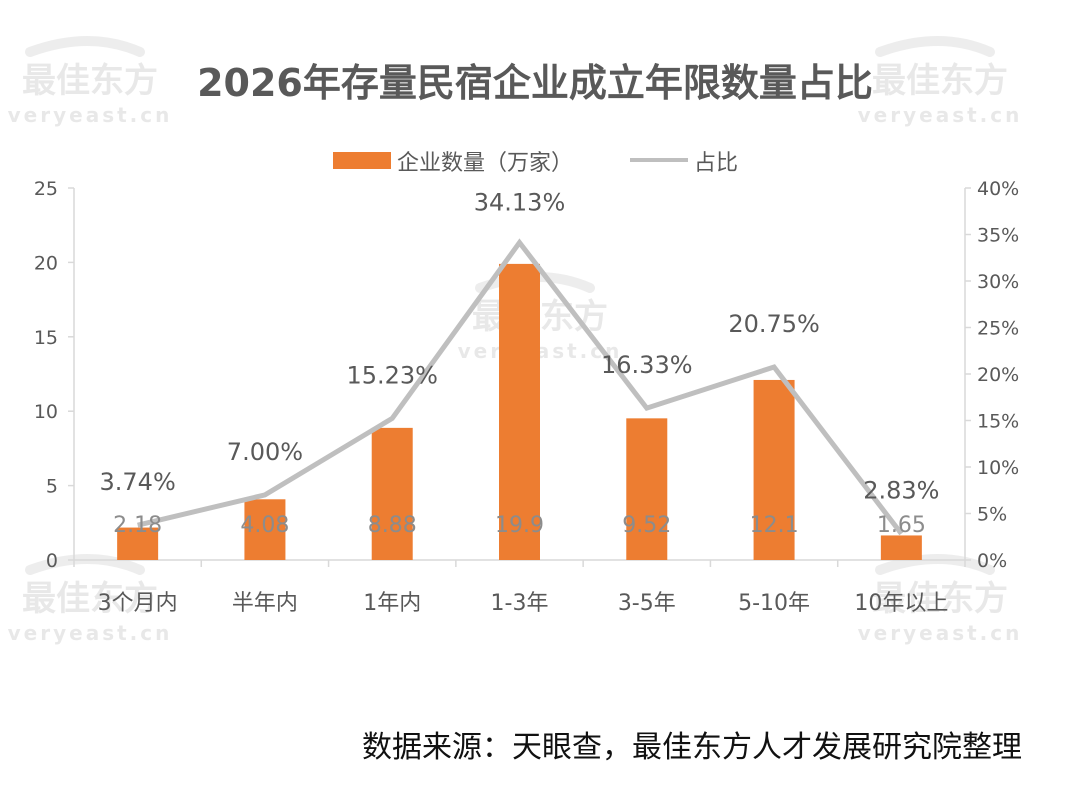 The image size is (1080, 800). Describe the element at coordinates (716, 163) in the screenshot. I see `legend-line-label: 占比` at that location.